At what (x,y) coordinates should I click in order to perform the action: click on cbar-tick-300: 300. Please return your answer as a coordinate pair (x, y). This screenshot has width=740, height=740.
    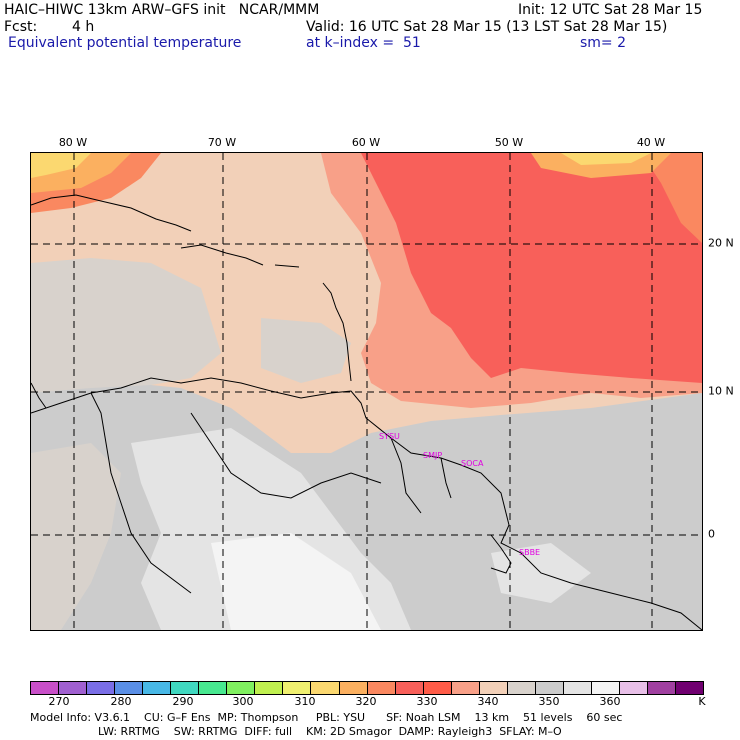
    Looking at the image, I should click on (243, 701).